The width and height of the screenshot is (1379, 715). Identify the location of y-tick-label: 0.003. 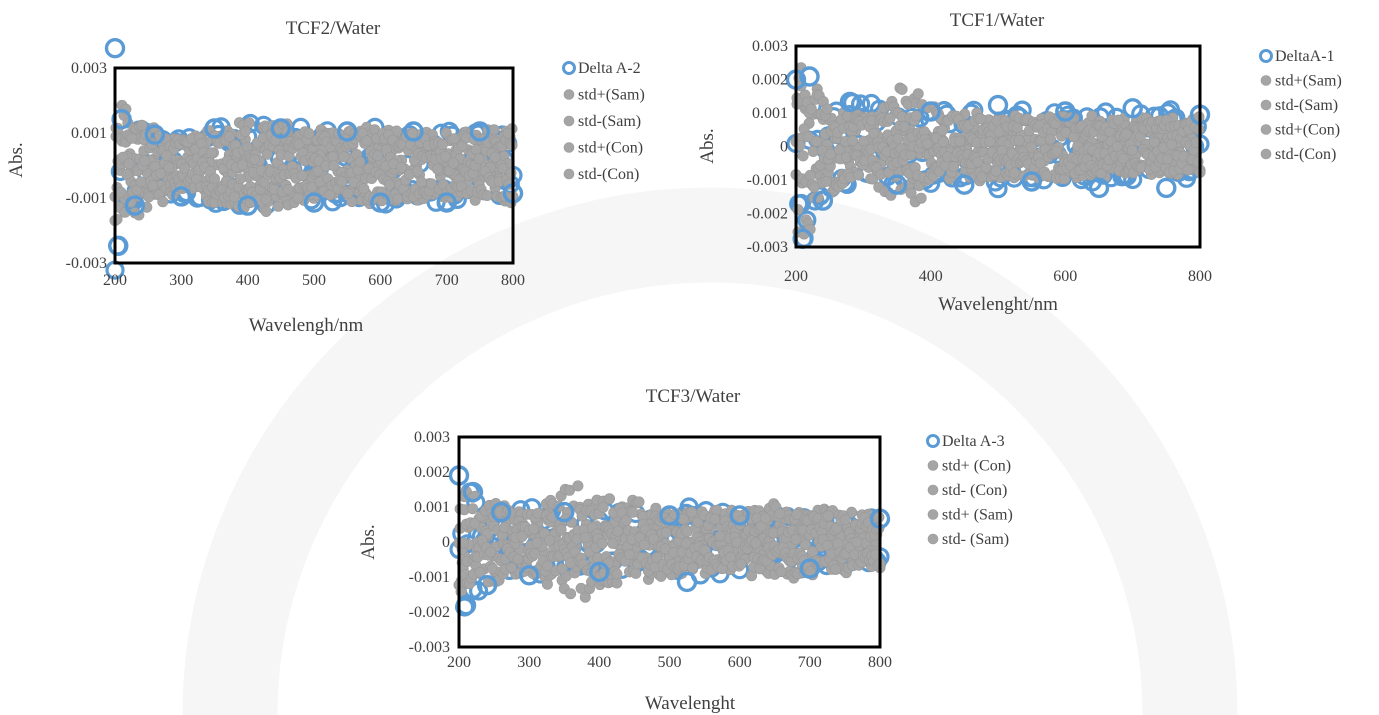
(770, 46).